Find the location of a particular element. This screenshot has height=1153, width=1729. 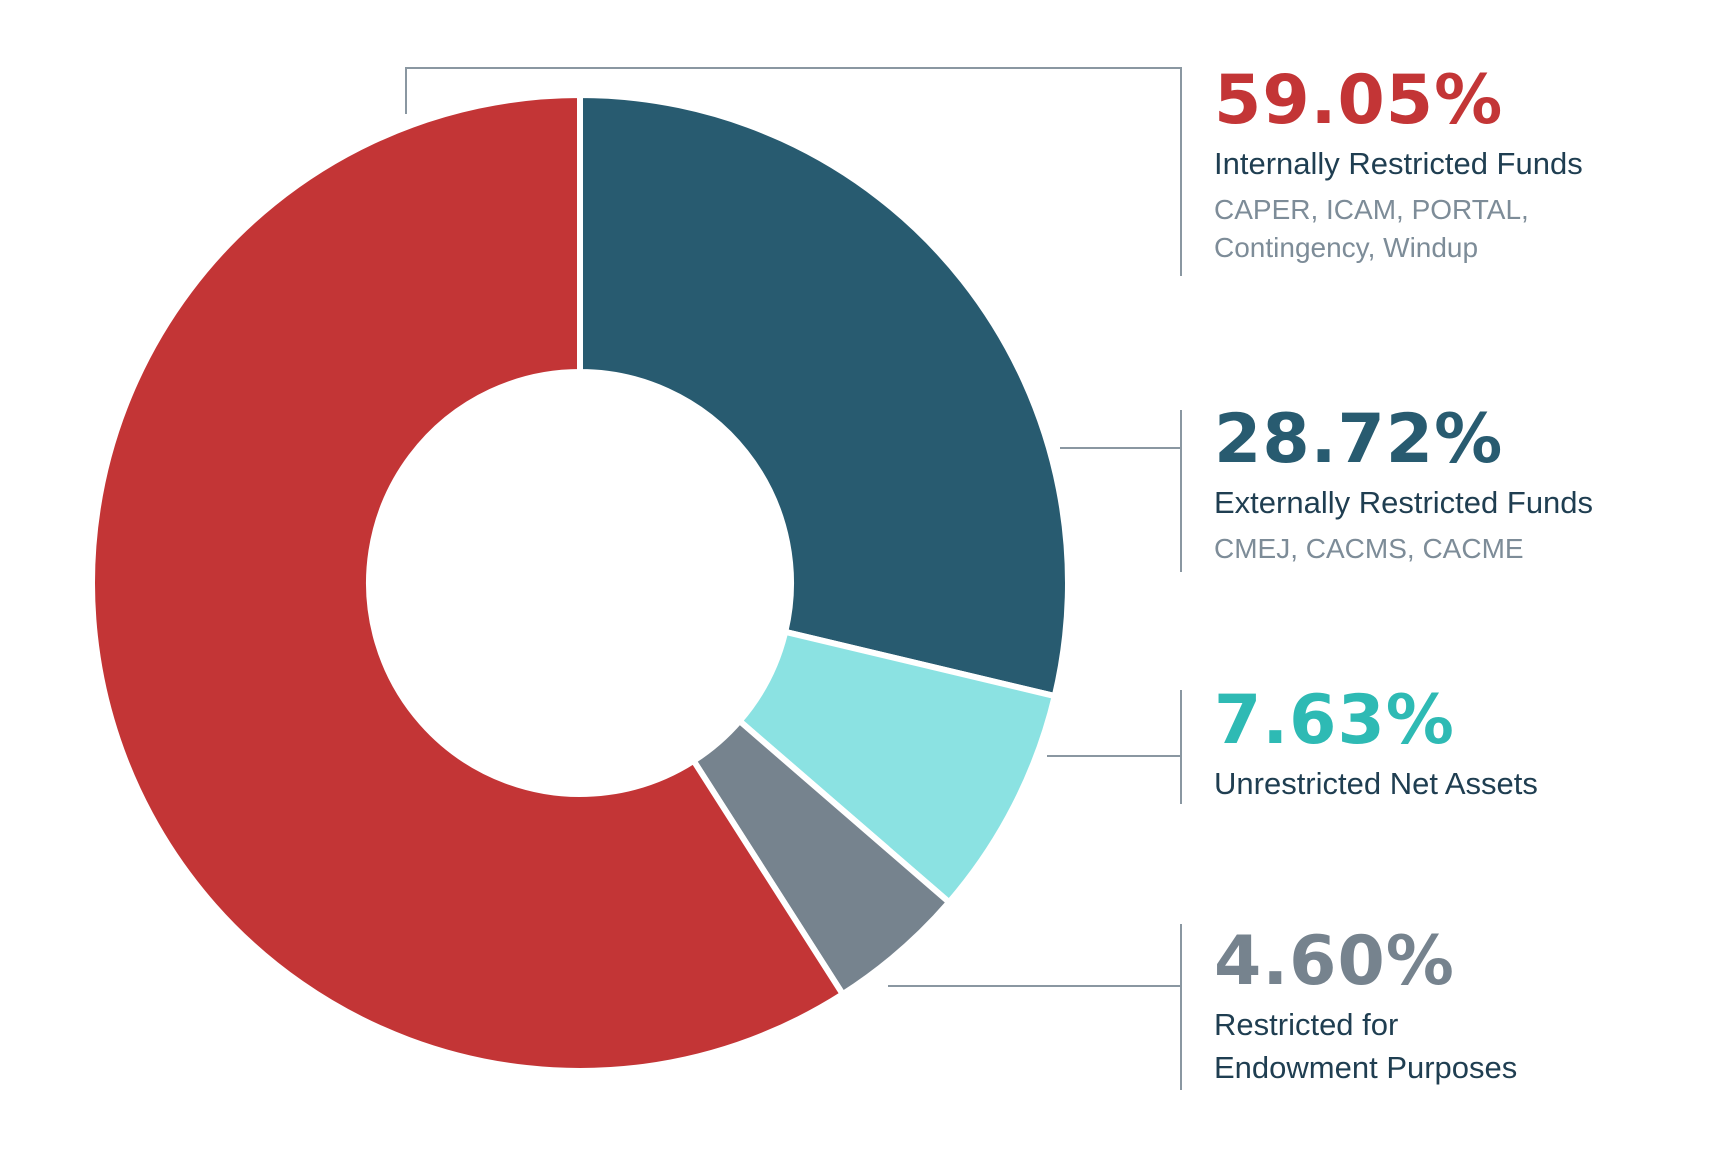

pct-externally-restricted: 28.72% is located at coordinates (1359, 439).